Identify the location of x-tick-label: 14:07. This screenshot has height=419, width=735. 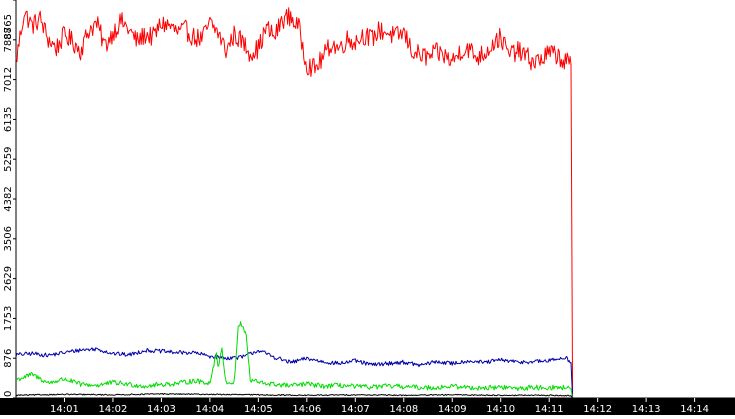
(355, 409).